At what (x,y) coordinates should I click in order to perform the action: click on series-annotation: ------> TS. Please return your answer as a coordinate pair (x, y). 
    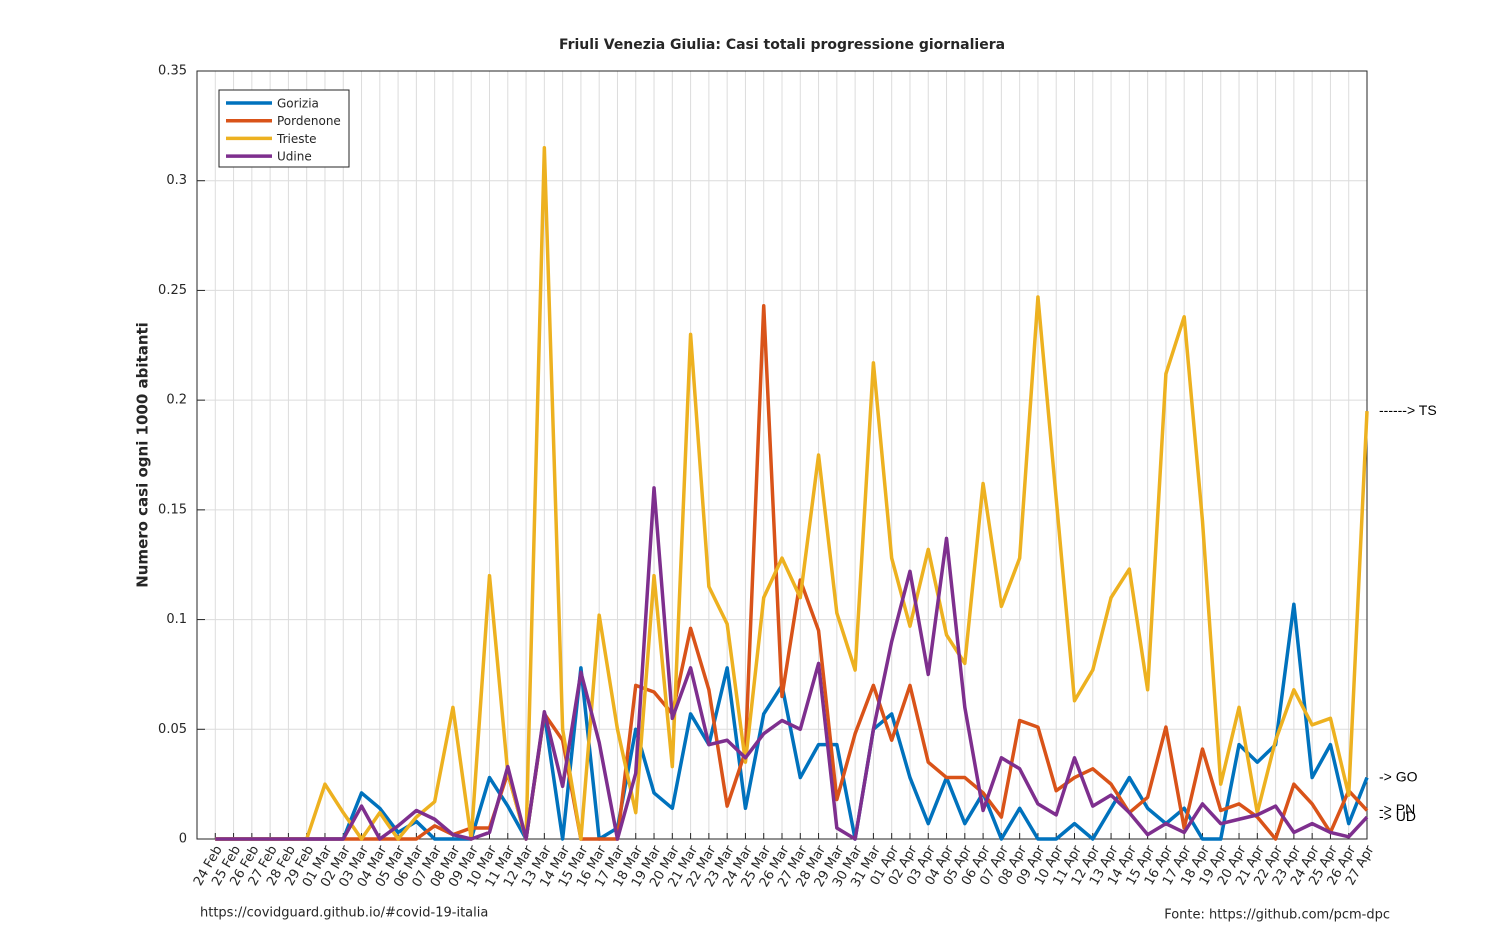
    Looking at the image, I should click on (1408, 410).